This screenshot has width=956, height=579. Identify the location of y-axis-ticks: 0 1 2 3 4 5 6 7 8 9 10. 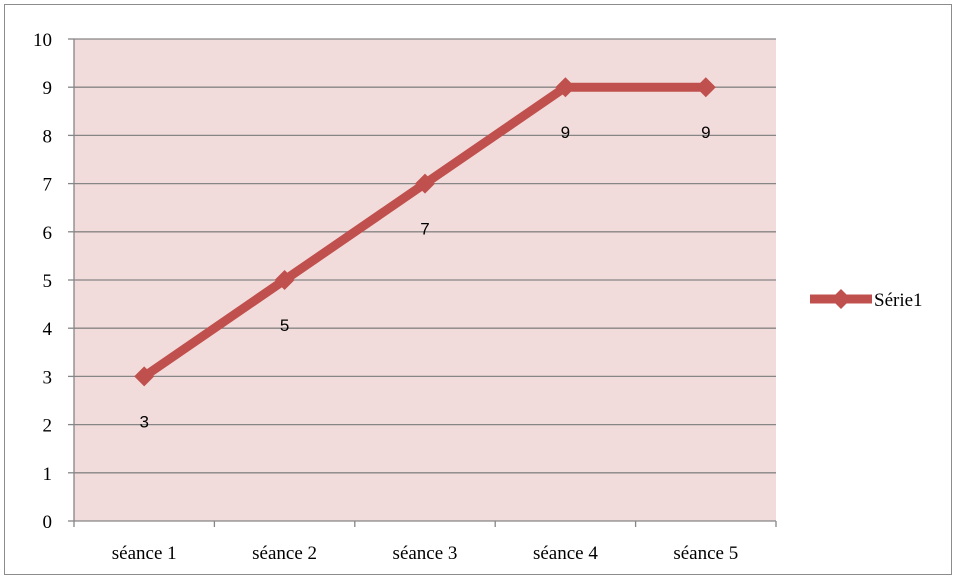
(53, 281).